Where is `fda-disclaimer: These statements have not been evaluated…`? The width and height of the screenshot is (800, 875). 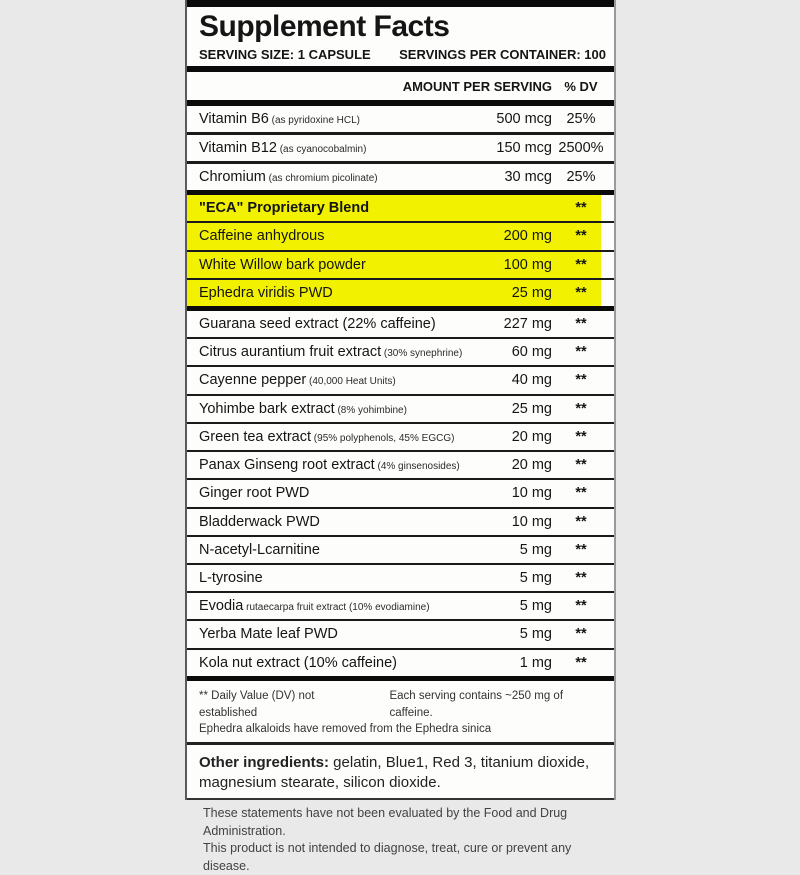 fda-disclaimer: These statements have not been evaluated… is located at coordinates (400, 837).